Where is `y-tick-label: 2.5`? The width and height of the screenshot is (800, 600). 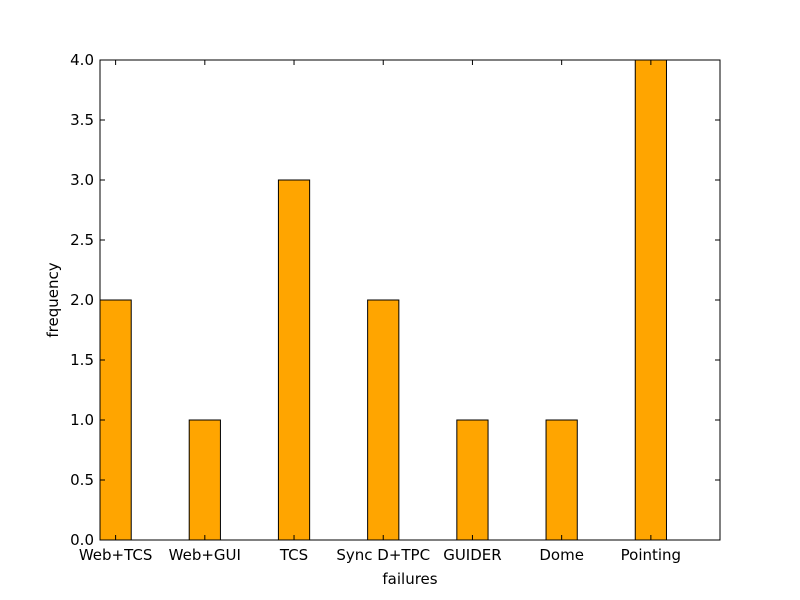
y-tick-label: 2.5 is located at coordinates (82, 240).